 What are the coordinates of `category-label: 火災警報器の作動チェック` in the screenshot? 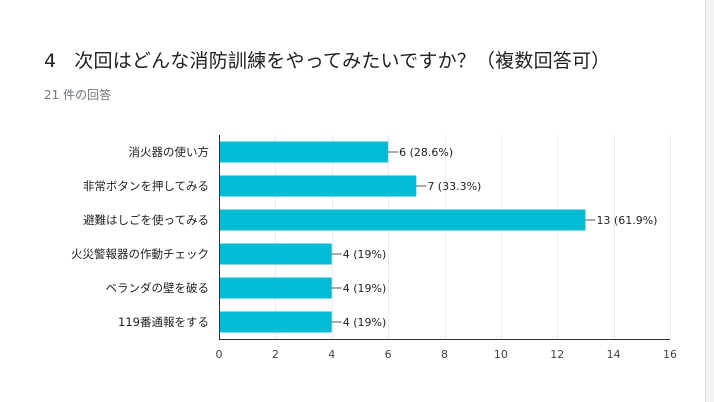 It's located at (140, 254).